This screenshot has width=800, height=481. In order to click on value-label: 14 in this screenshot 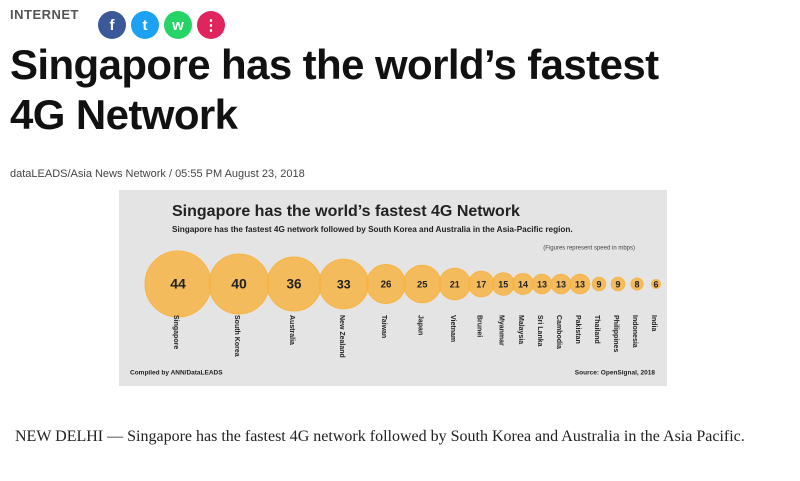, I will do `click(523, 284)`.